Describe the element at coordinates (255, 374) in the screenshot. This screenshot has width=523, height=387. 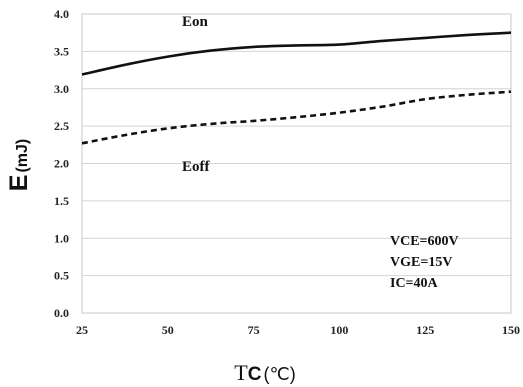
I see `x-axis-label-subscript: C` at that location.